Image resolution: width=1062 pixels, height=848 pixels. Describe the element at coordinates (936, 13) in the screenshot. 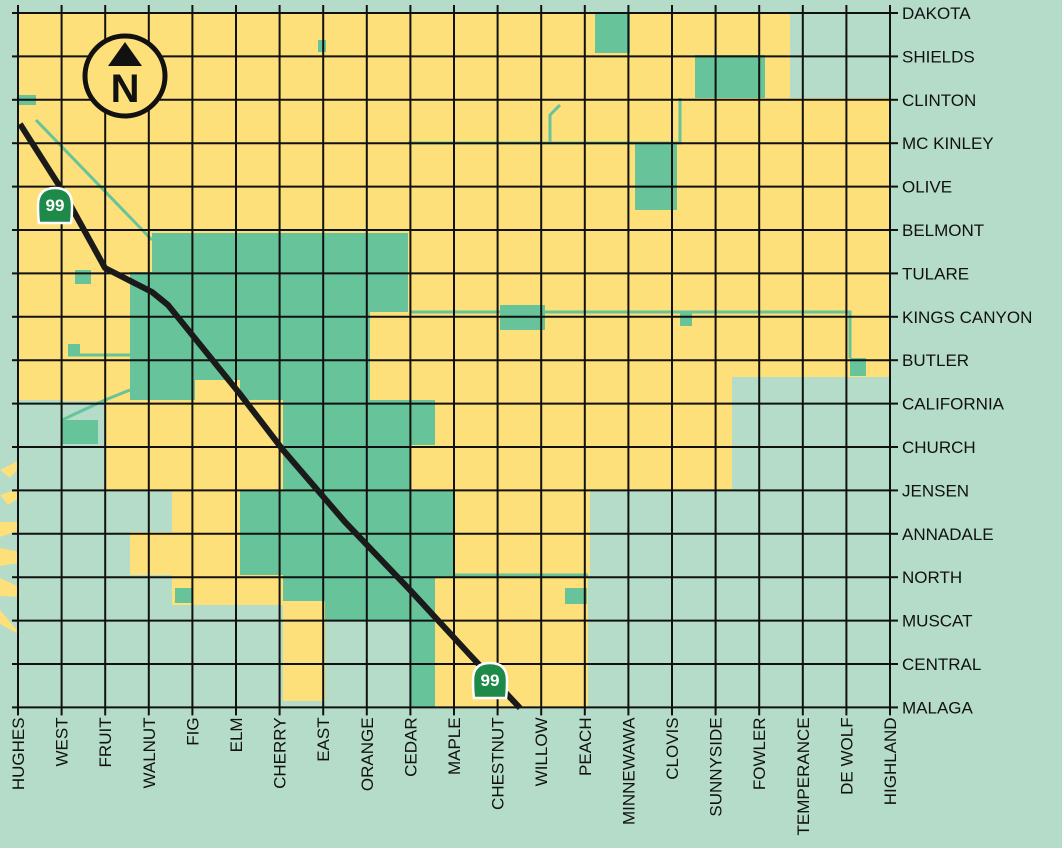

I see `street-label-dakota: DAKOTA` at that location.